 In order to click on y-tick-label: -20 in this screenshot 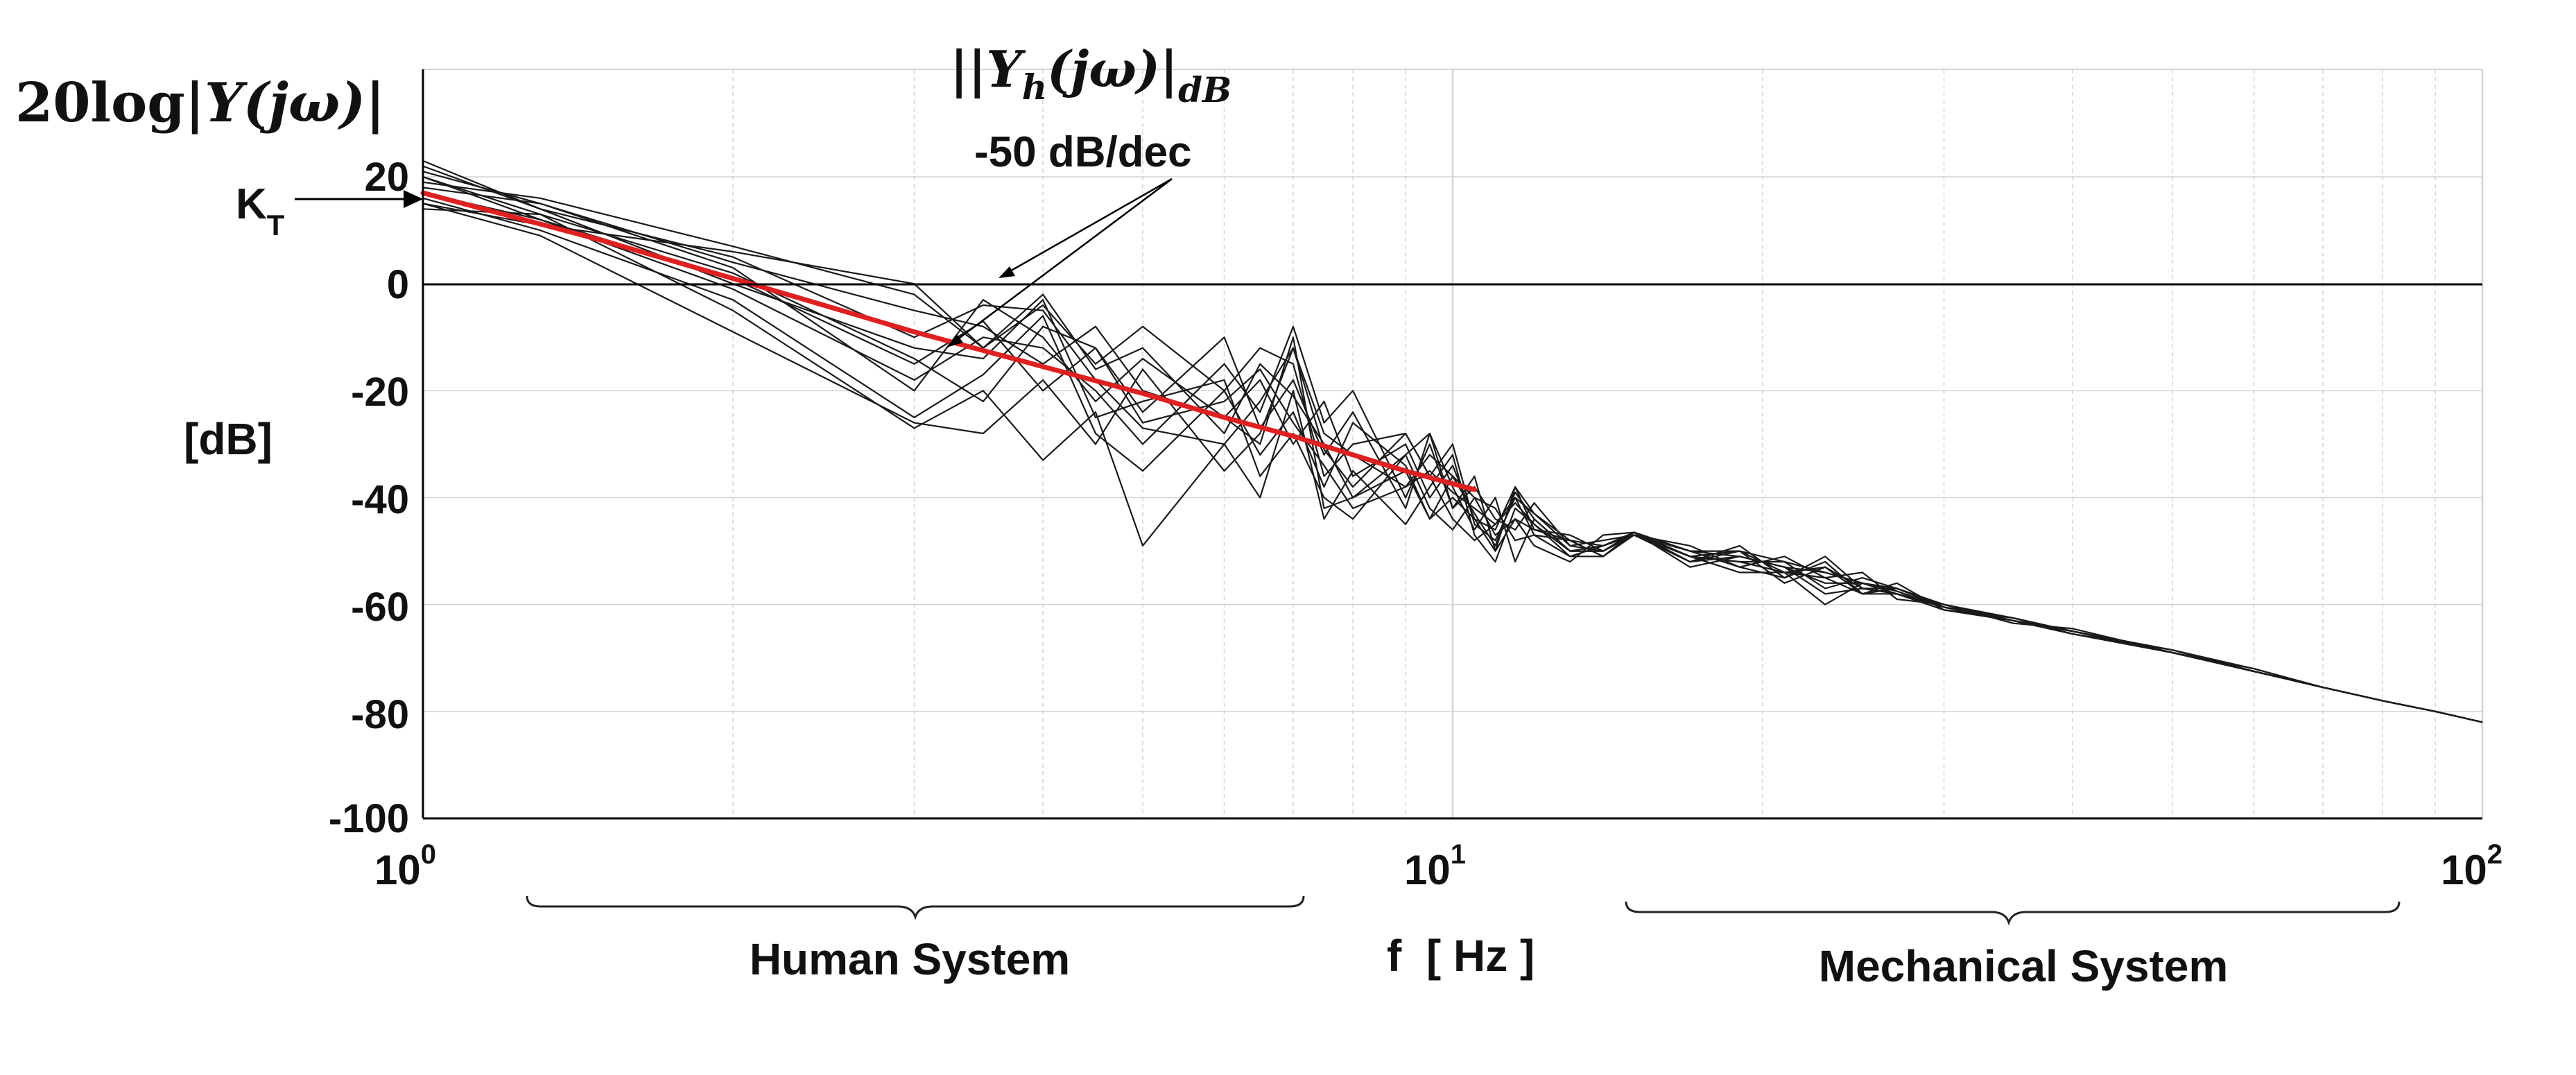, I will do `click(380, 393)`.